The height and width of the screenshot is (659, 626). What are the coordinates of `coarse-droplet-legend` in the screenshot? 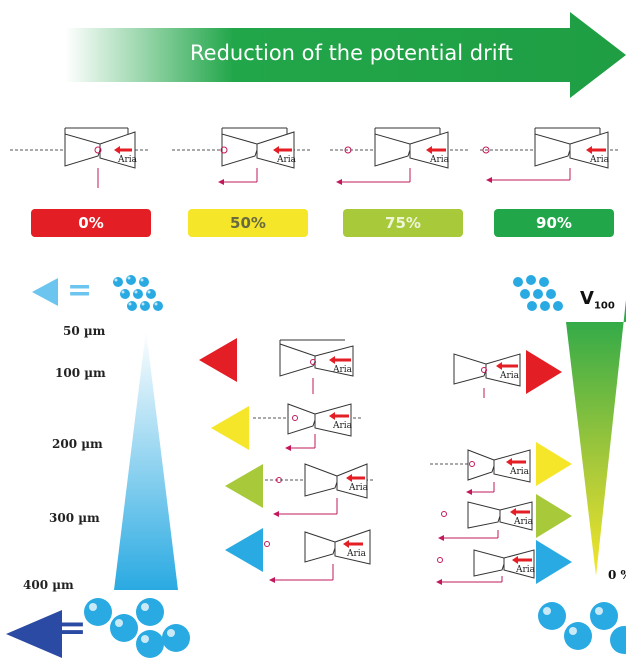 It's located at (316, 628).